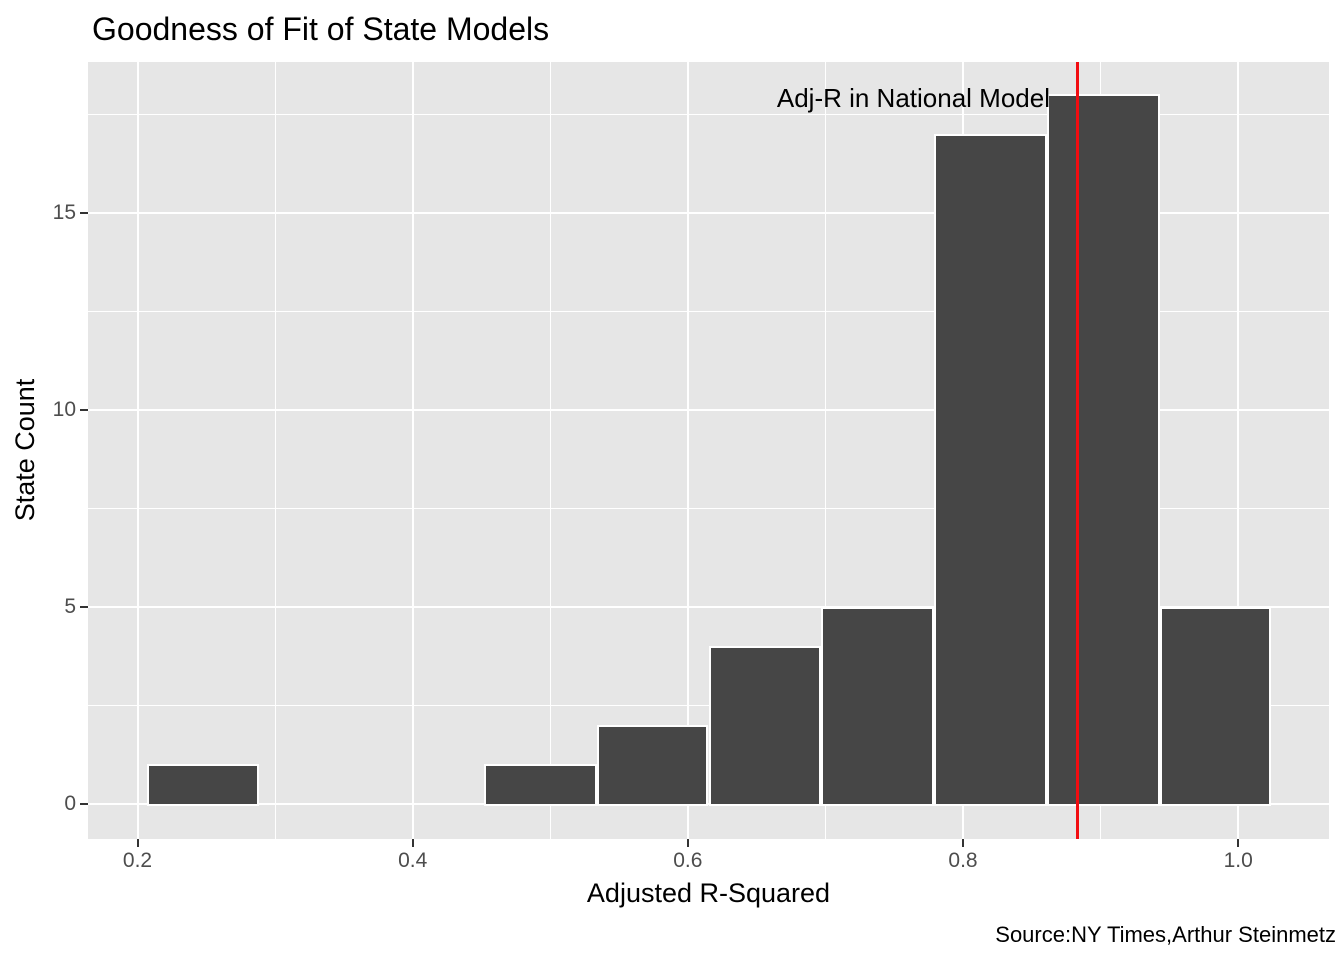 This screenshot has height=960, width=1344. I want to click on reference-line, so click(1077, 450).